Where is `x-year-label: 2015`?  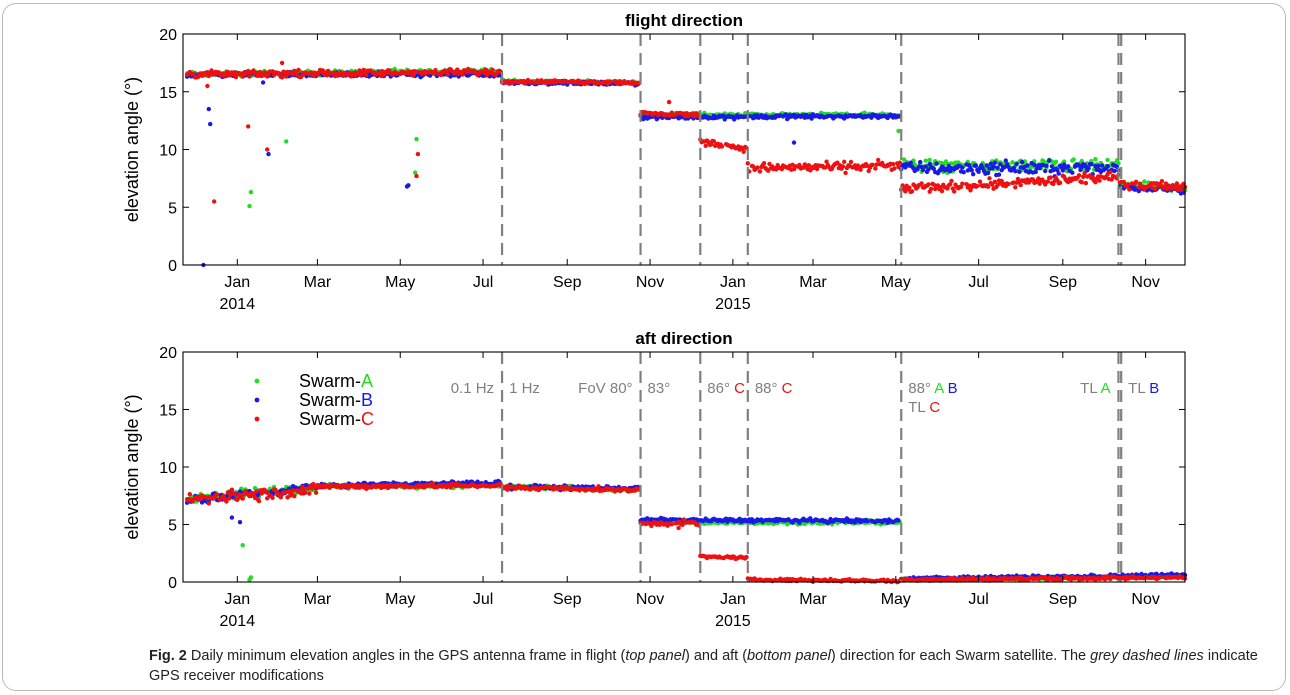 x-year-label: 2015 is located at coordinates (733, 621).